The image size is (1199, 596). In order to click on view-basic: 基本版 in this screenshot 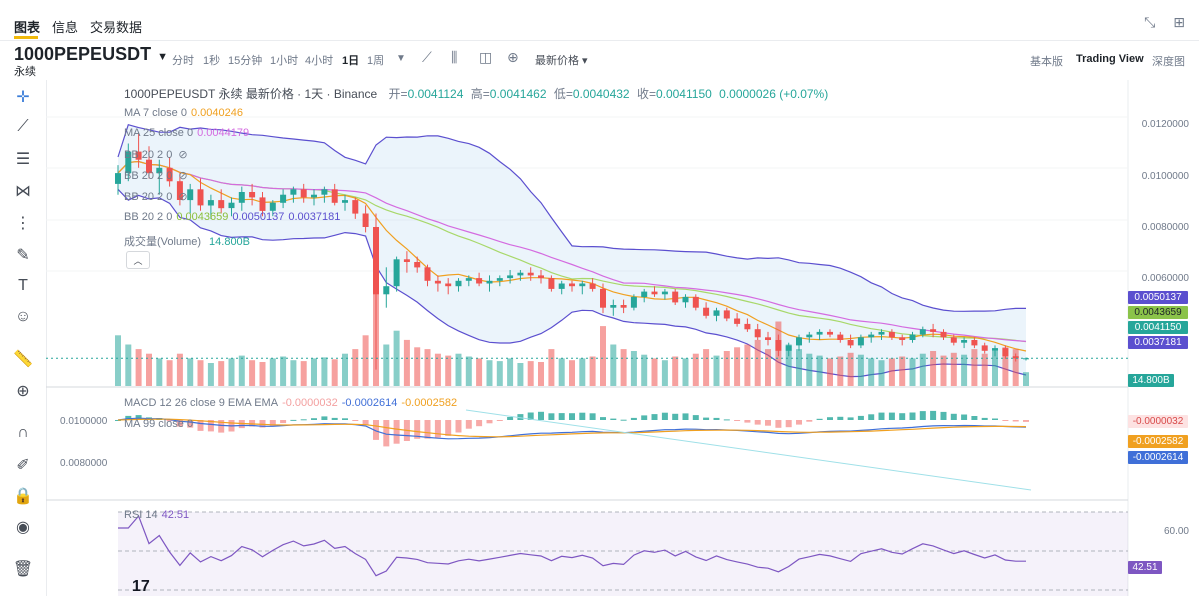, I will do `click(1046, 62)`.